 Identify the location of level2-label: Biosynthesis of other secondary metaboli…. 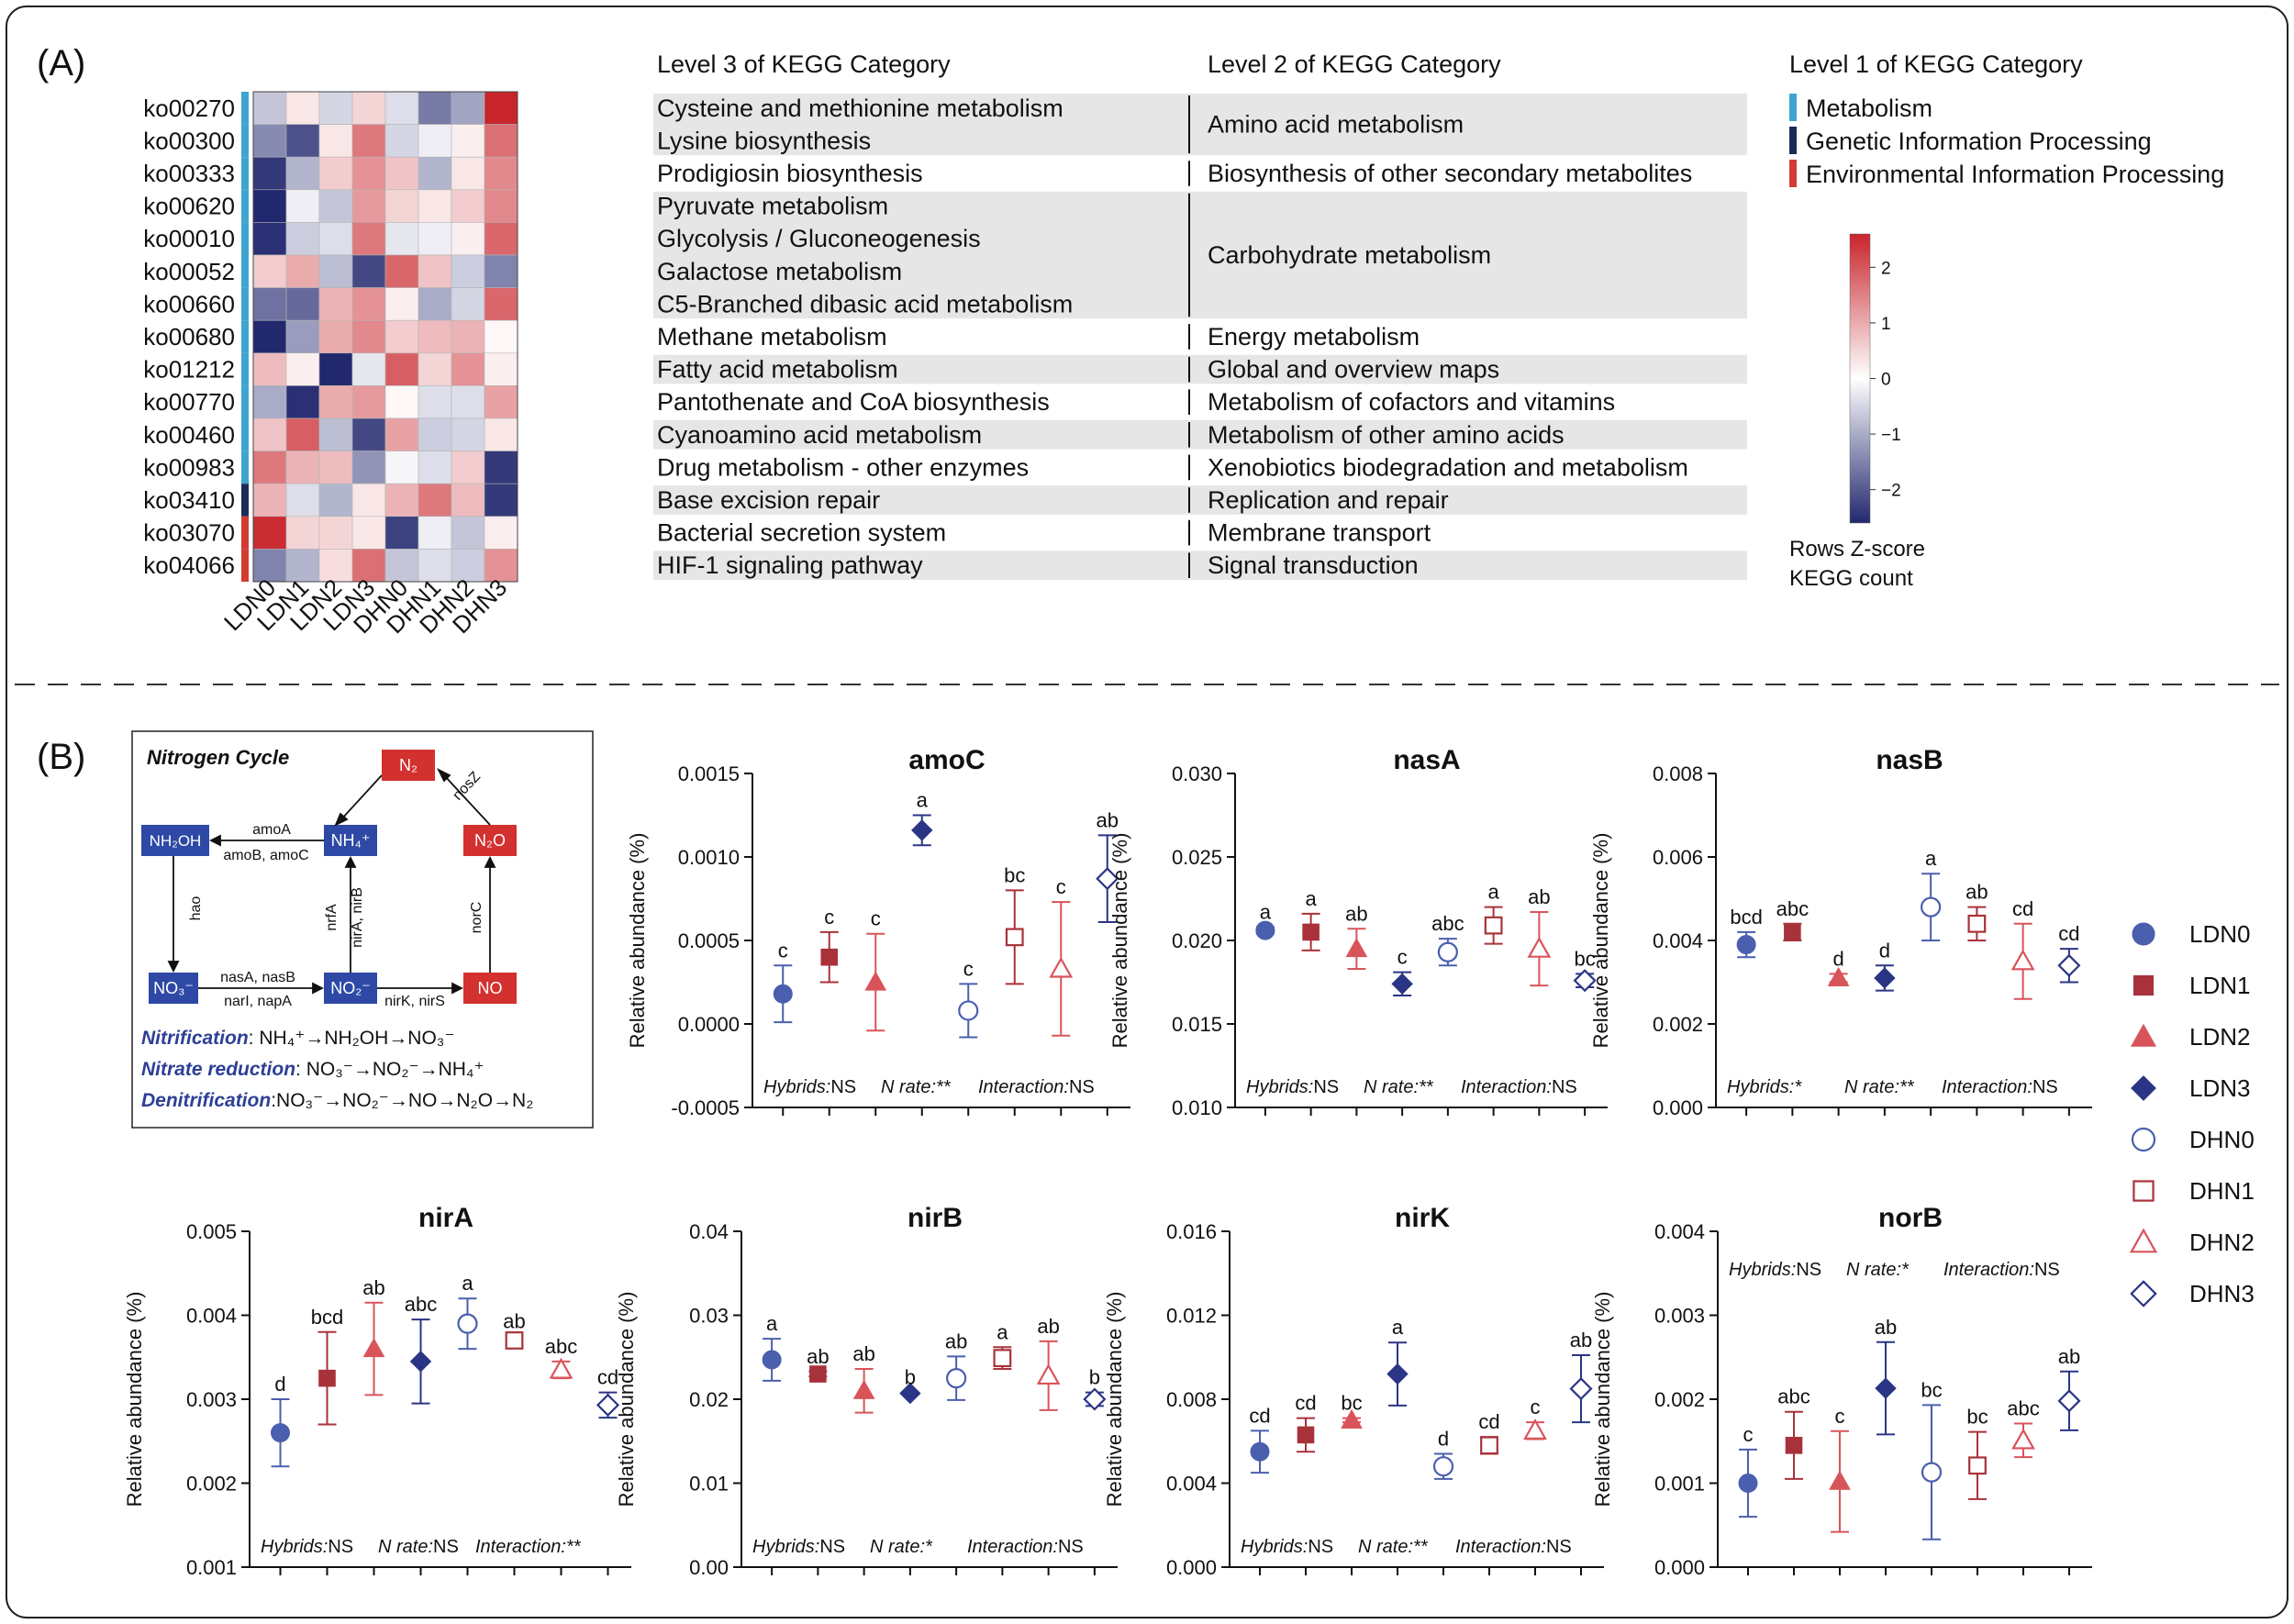
(1450, 173).